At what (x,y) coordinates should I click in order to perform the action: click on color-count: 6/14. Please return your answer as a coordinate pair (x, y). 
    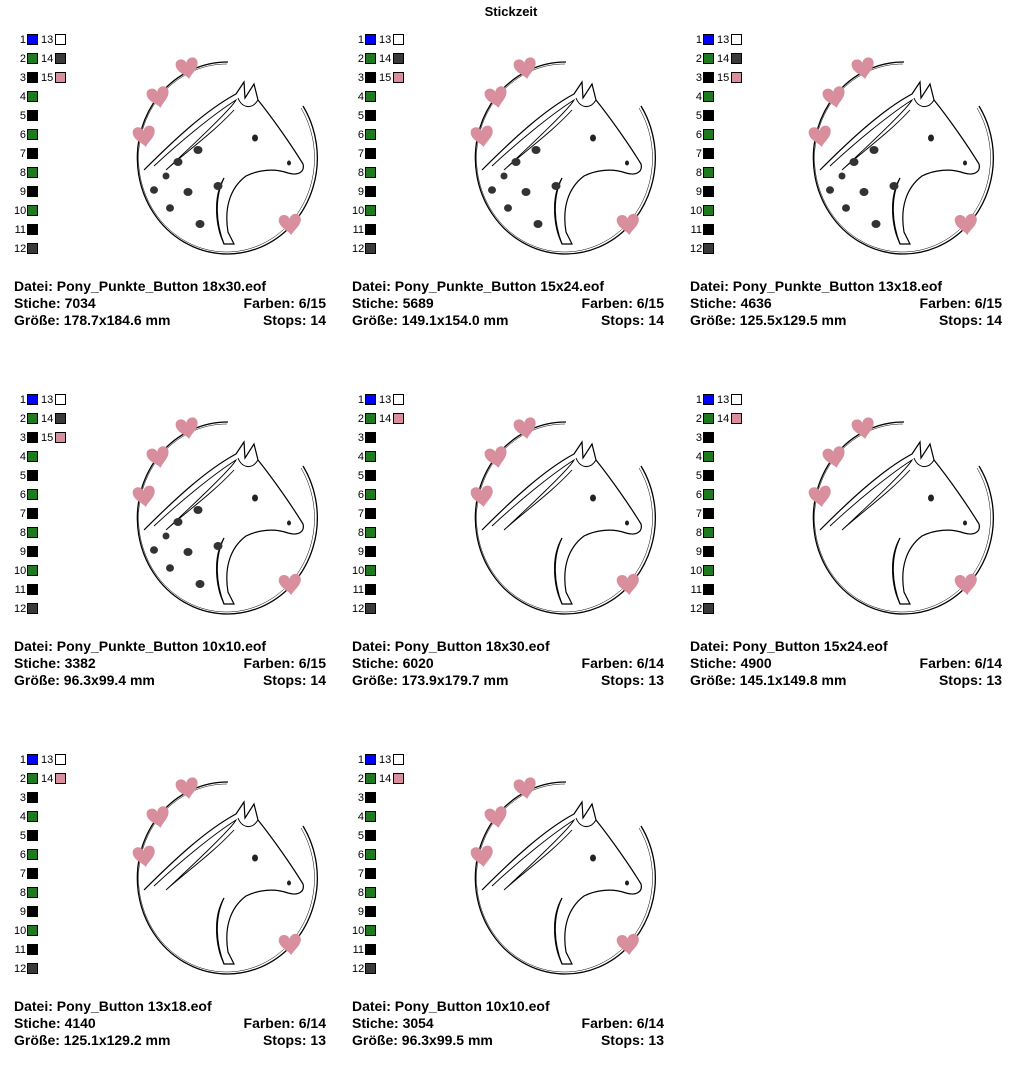
    Looking at the image, I should click on (988, 663).